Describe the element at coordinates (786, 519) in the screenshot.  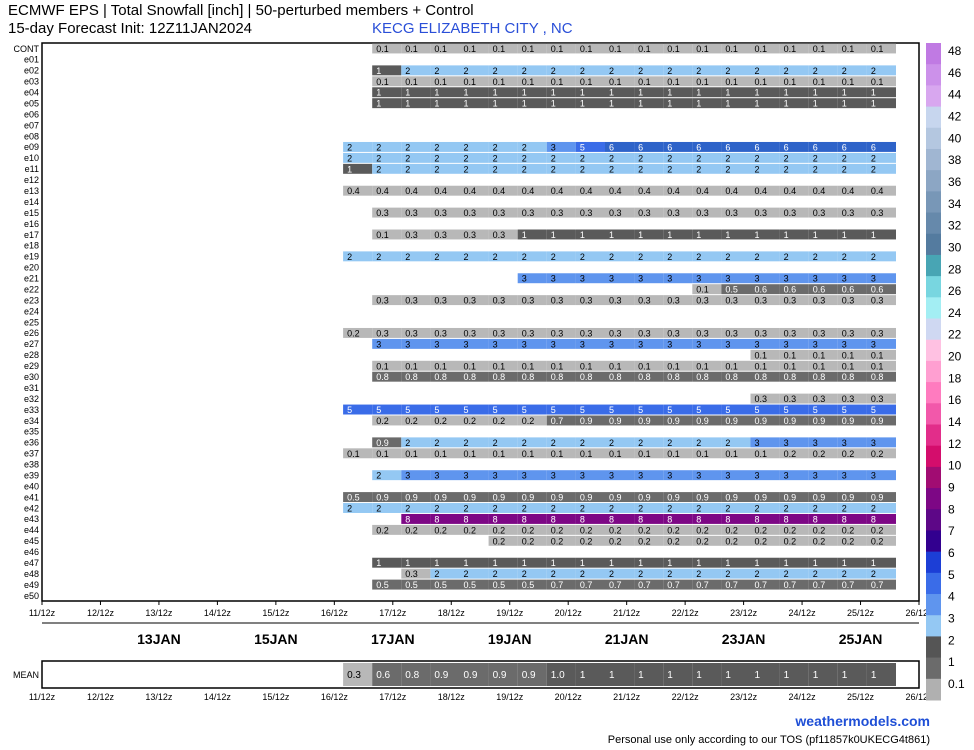
I see `cell-label: 8` at that location.